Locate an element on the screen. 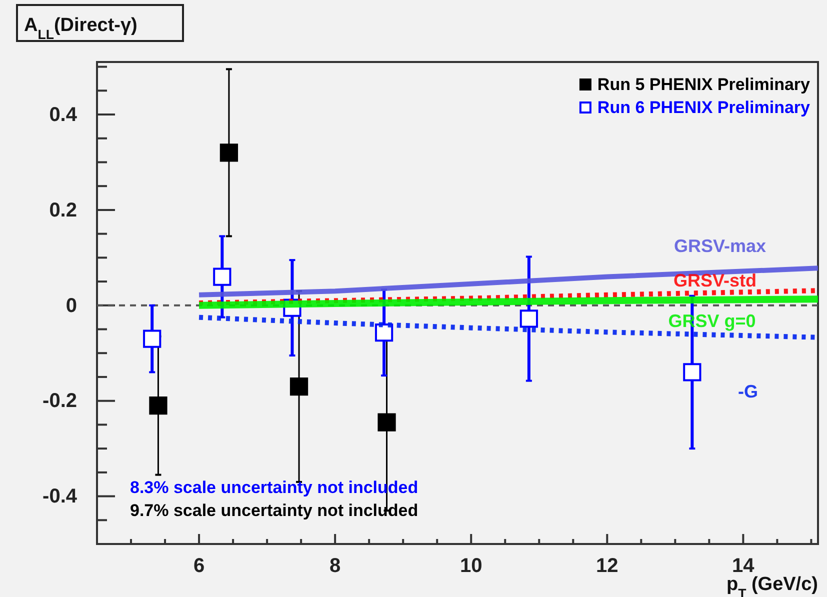  annotation: 9.7% scale uncertainty not included is located at coordinates (274, 510).